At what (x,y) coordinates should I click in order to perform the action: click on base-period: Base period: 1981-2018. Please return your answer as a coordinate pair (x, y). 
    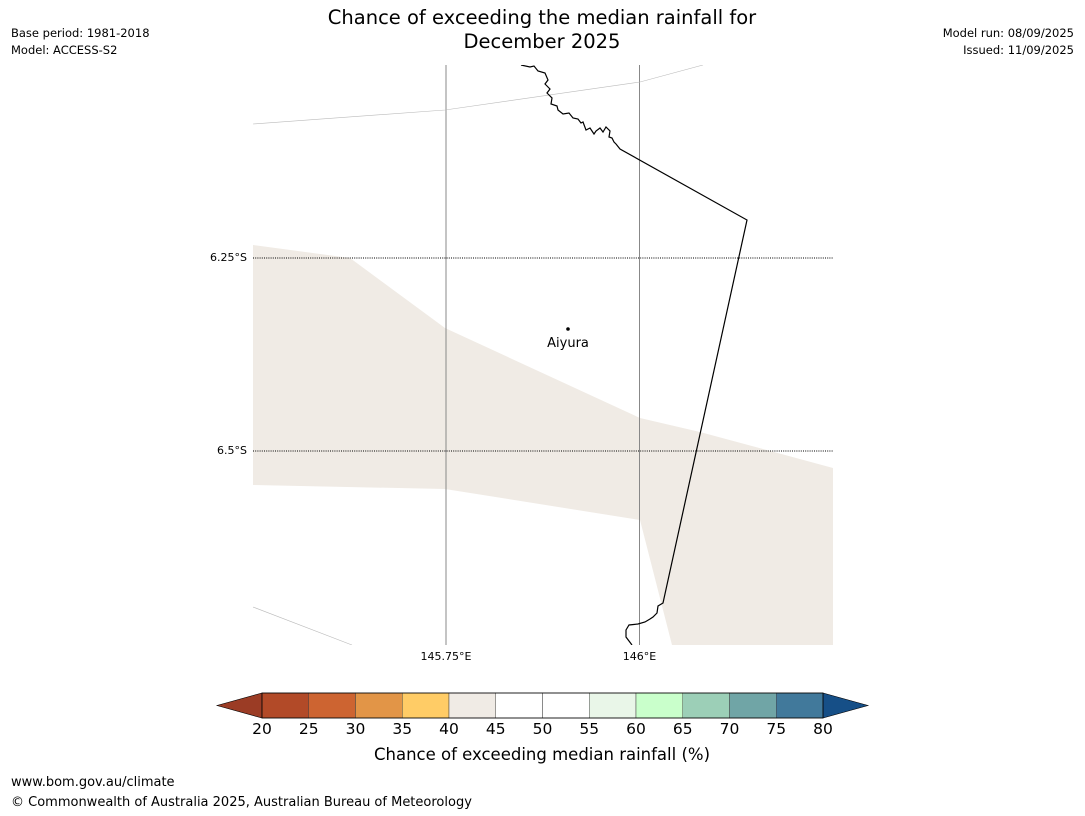
    Looking at the image, I should click on (80, 33).